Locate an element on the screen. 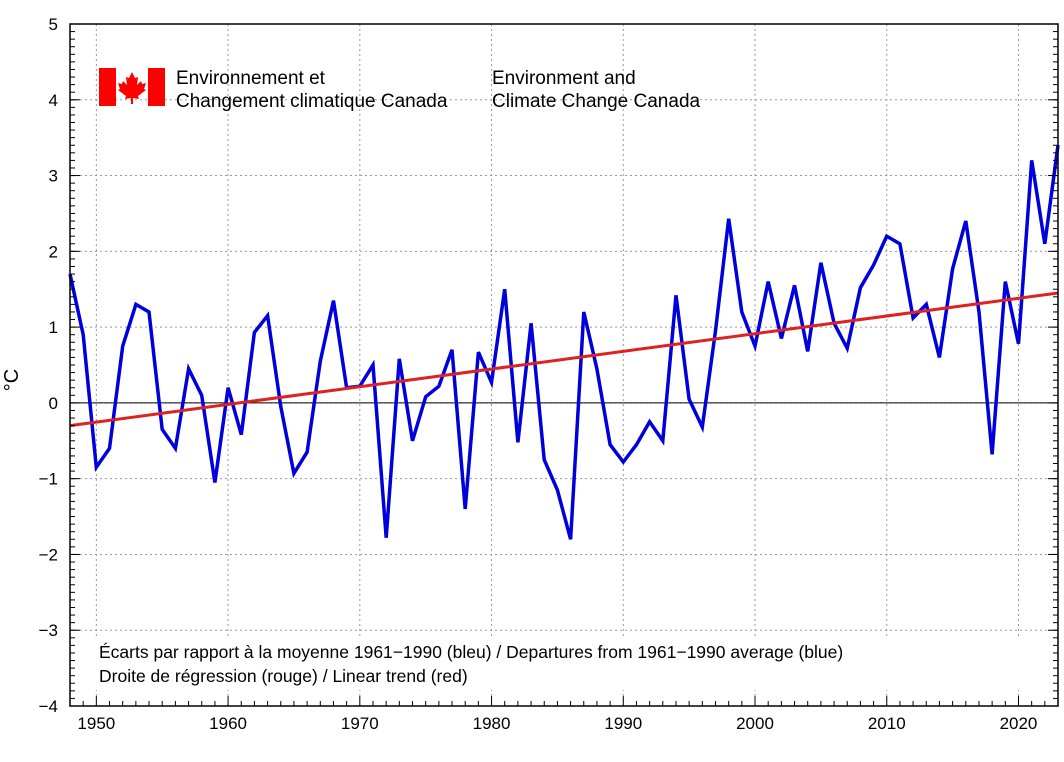 Image resolution: width=1064 pixels, height=762 pixels. logo-fr-line2: Changement climatique Canada is located at coordinates (312, 101).